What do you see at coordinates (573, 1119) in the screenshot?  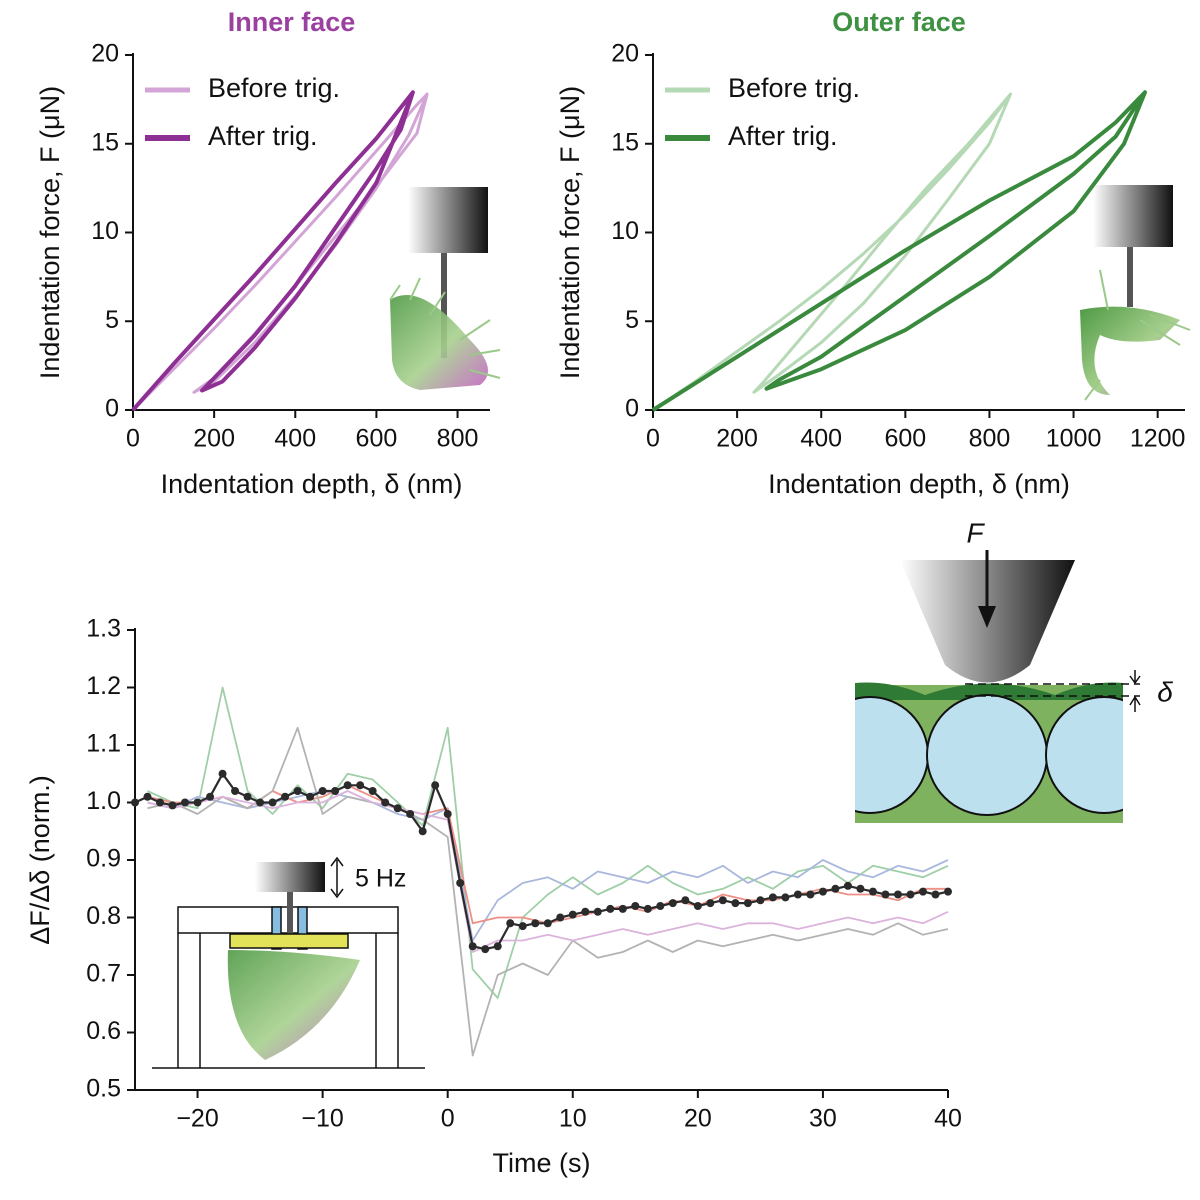 I see `x-tick-label: 10` at bounding box center [573, 1119].